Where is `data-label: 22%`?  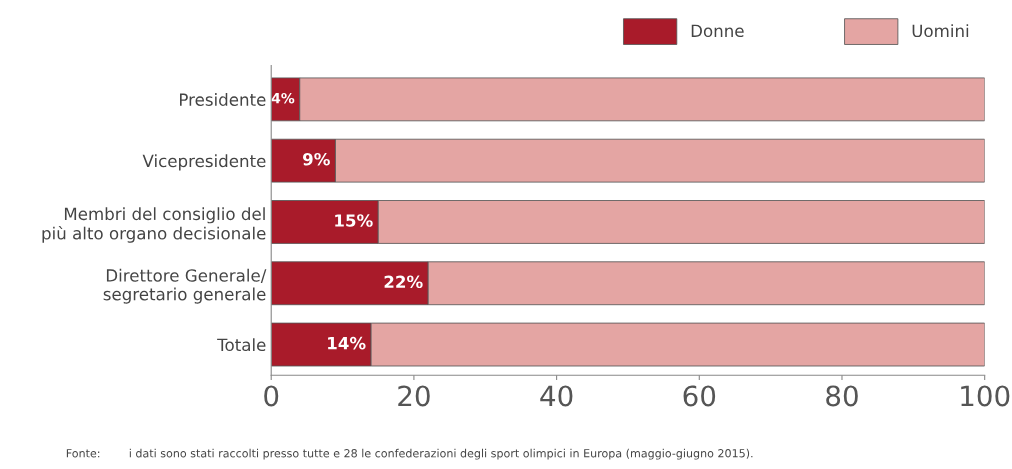 data-label: 22% is located at coordinates (403, 282).